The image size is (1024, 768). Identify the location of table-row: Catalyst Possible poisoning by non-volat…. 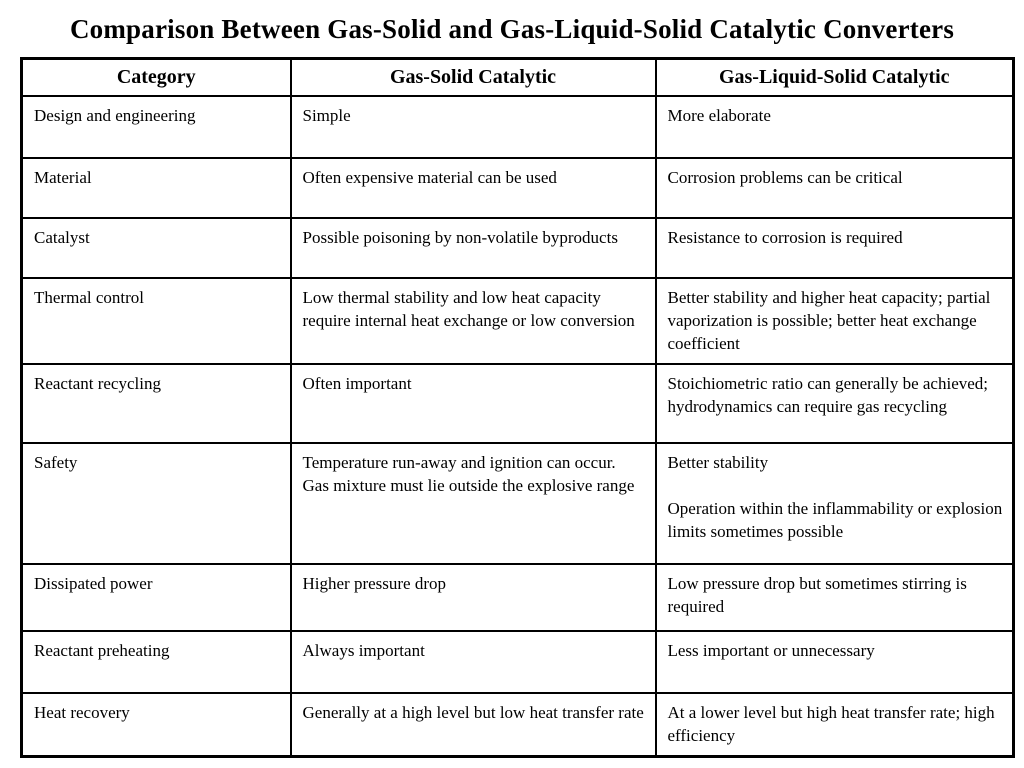
(517, 247).